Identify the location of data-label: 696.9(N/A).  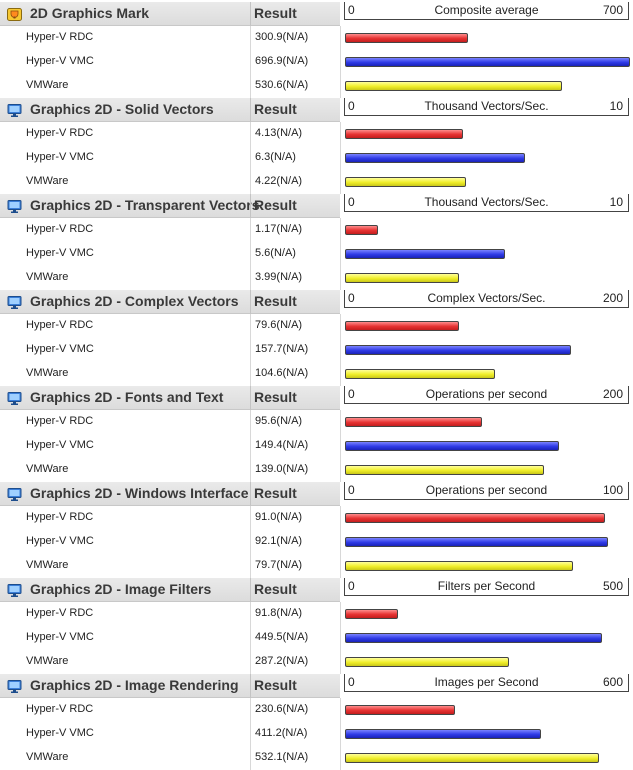
(282, 61).